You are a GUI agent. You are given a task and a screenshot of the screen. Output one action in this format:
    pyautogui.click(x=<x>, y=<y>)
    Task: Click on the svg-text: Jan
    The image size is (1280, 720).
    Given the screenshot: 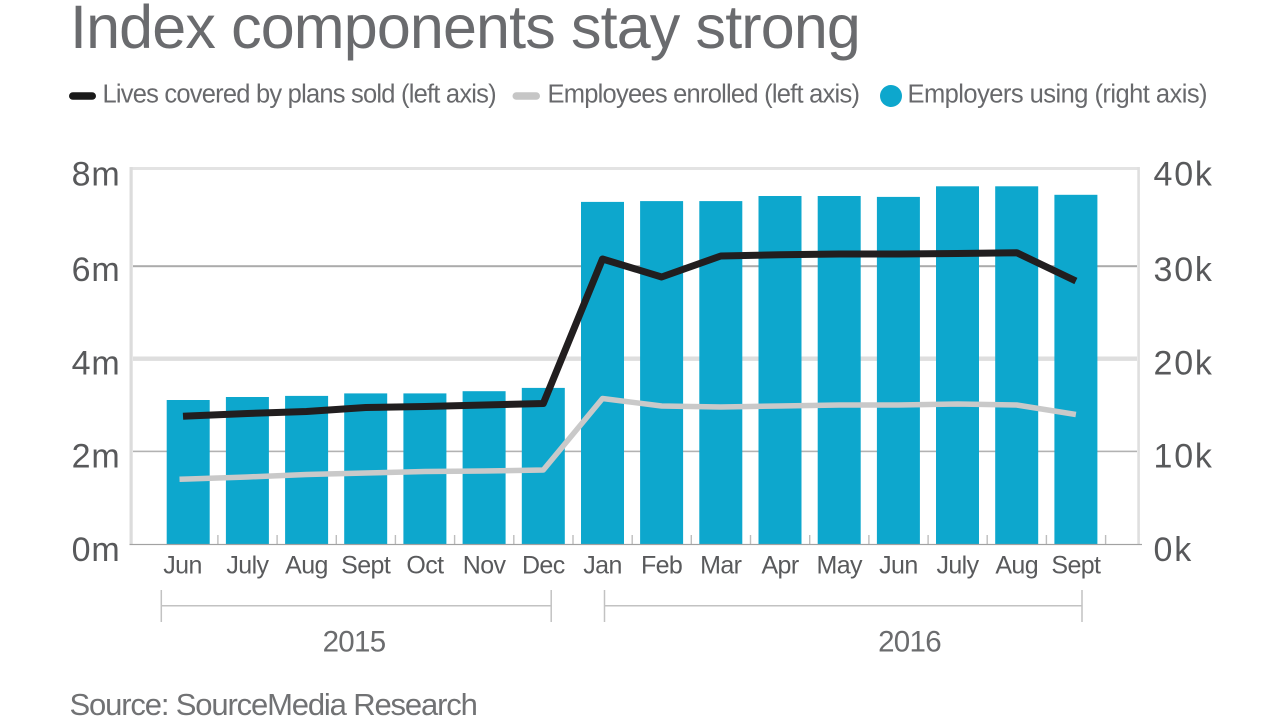 What is the action you would take?
    pyautogui.click(x=602, y=566)
    